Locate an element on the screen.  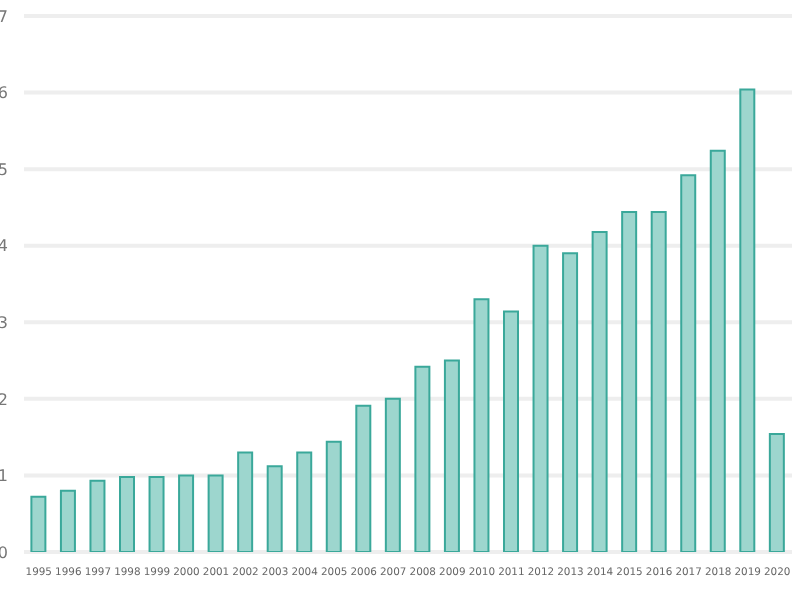
y-tick-label: 1 is located at coordinates (4, 476).